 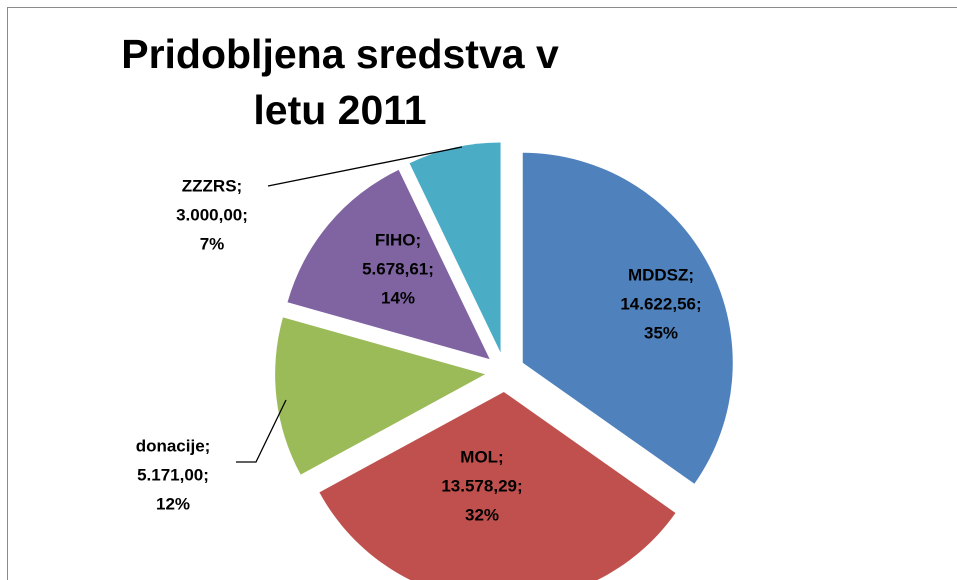 What do you see at coordinates (340, 82) in the screenshot?
I see `chart-title: Pridobljena sredstva v letu 2011` at bounding box center [340, 82].